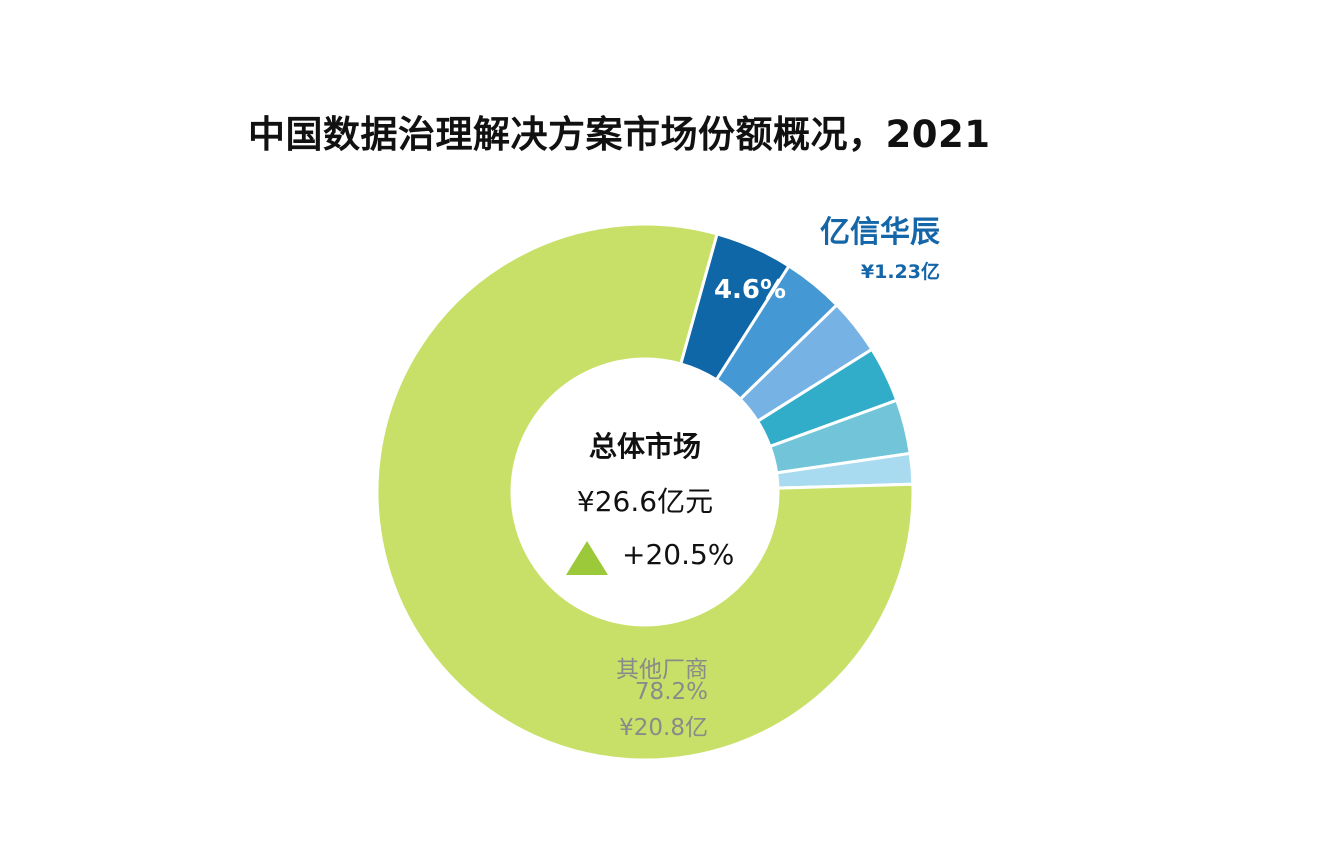 This screenshot has width=1328, height=856. I want to click on other-vendors-percent: 78.2%, so click(671, 692).